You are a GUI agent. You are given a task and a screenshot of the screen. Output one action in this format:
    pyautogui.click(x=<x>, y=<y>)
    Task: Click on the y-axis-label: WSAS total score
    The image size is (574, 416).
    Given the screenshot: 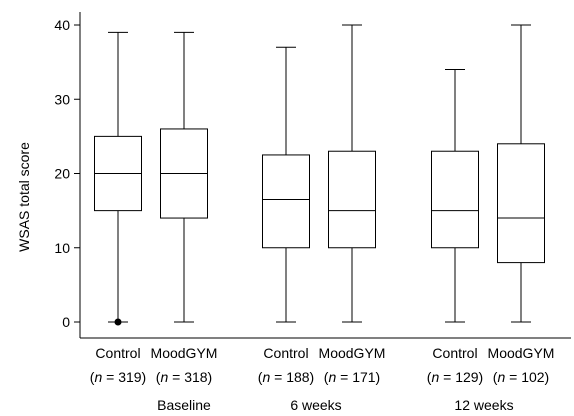 What is the action you would take?
    pyautogui.click(x=24, y=197)
    